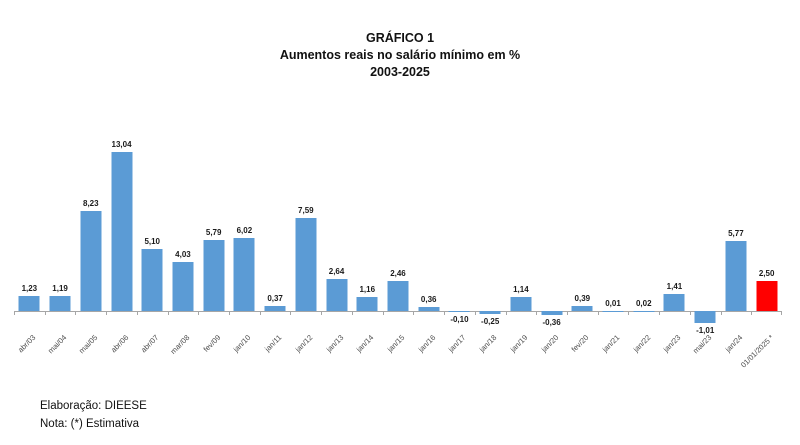 Image resolution: width=800 pixels, height=445 pixels. Describe the element at coordinates (582, 299) in the screenshot. I see `bar-value-label: 0,39` at that location.